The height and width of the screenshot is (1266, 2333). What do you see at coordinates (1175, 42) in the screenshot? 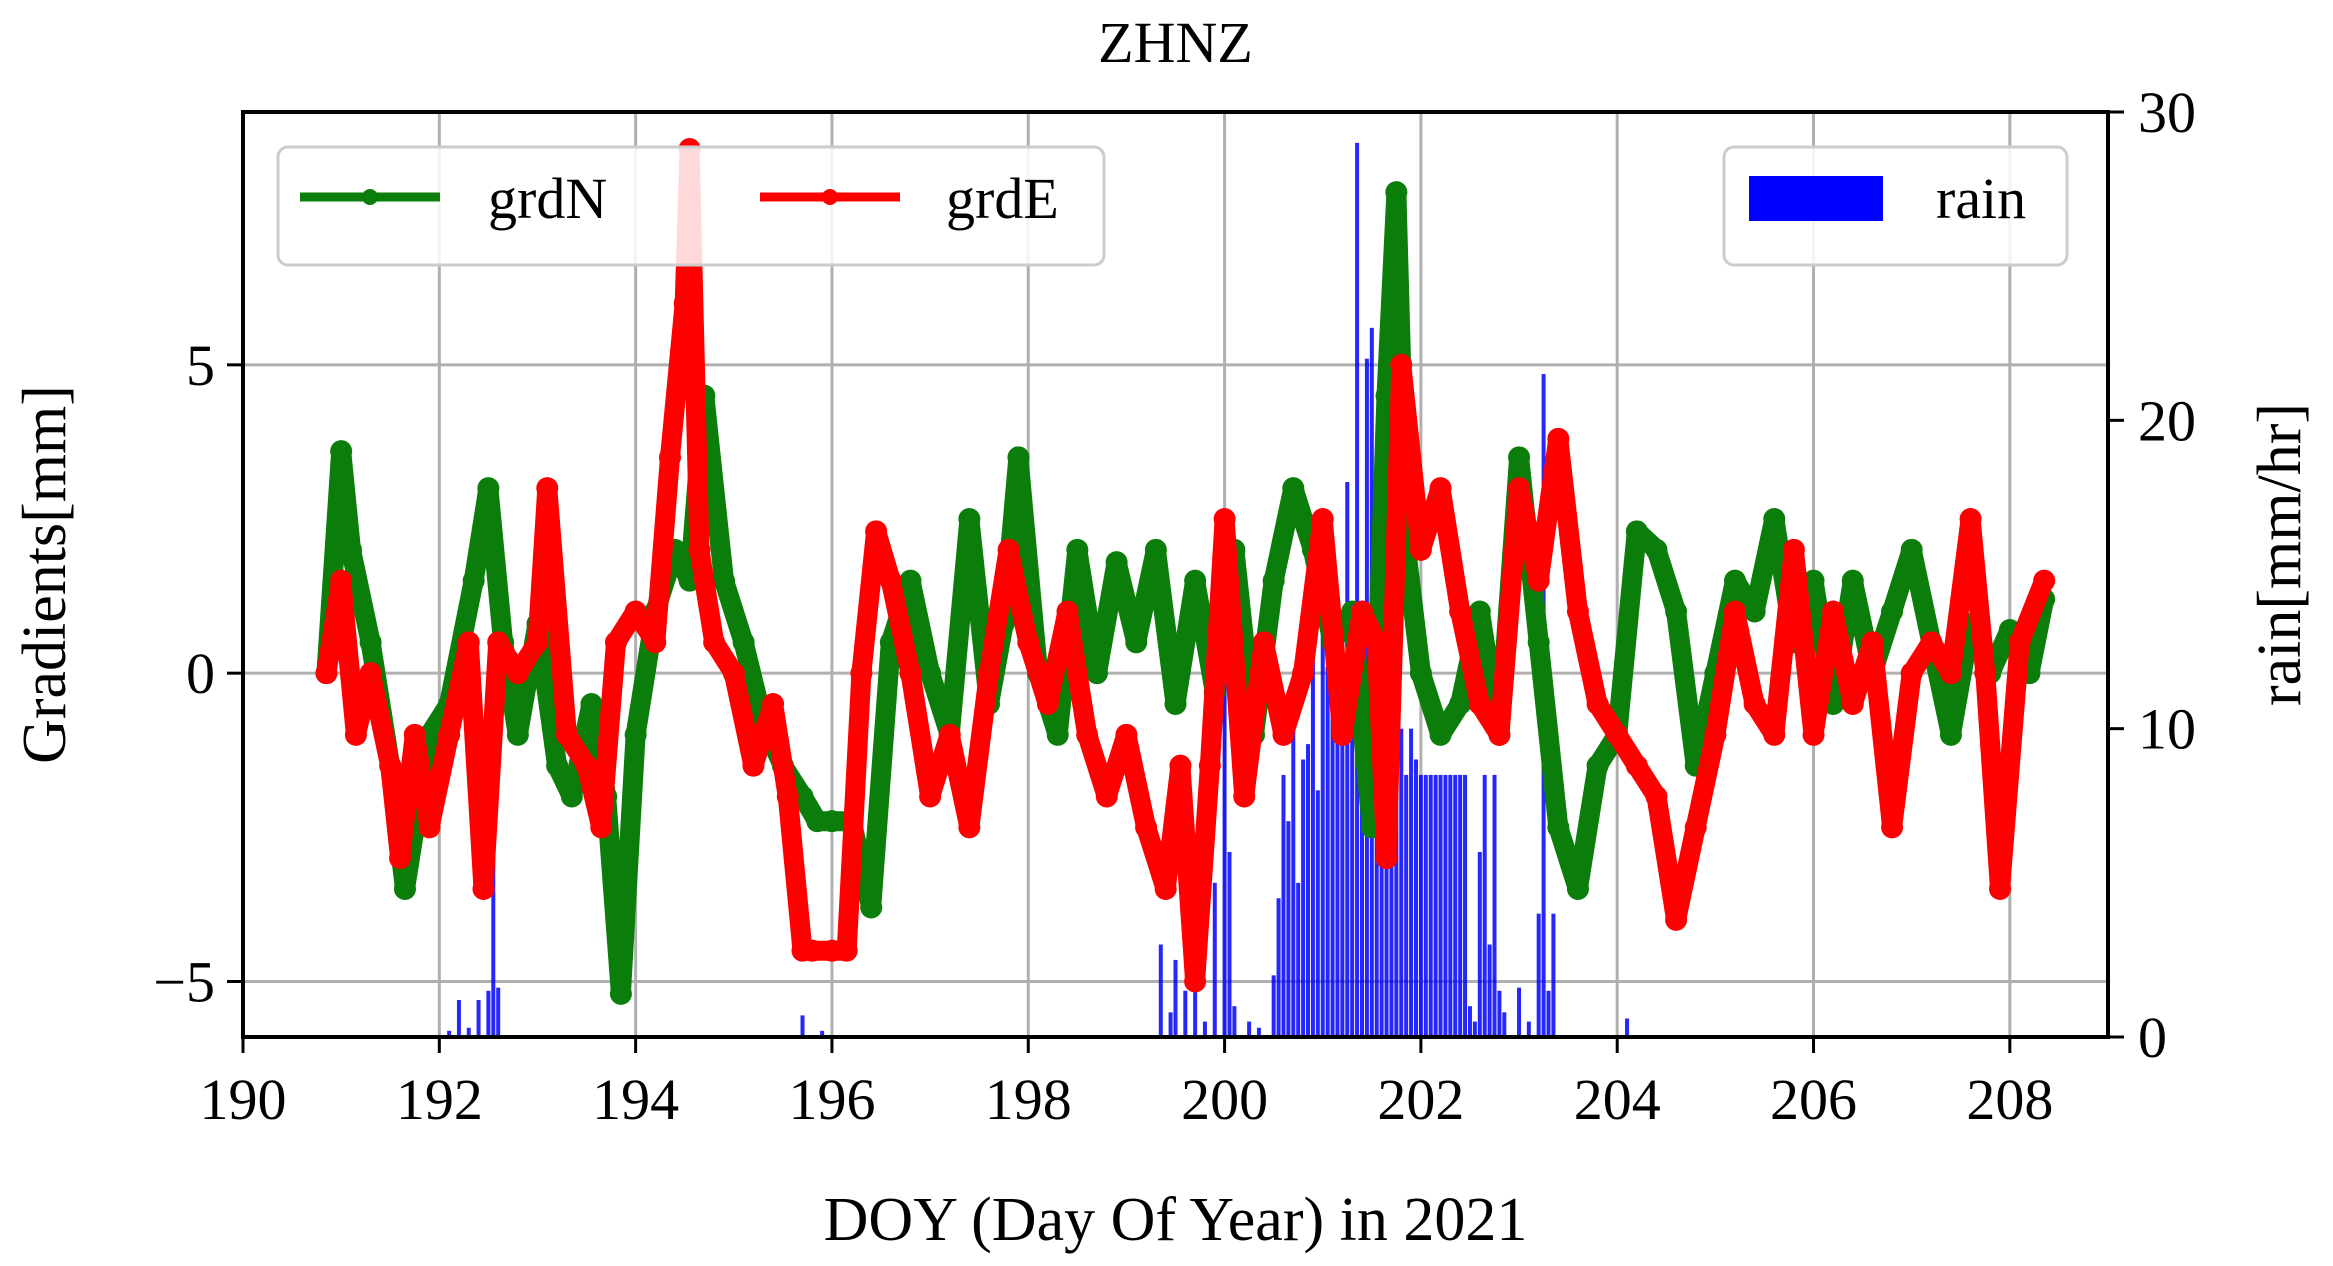
I see `chart-title: ZHNZ` at bounding box center [1175, 42].